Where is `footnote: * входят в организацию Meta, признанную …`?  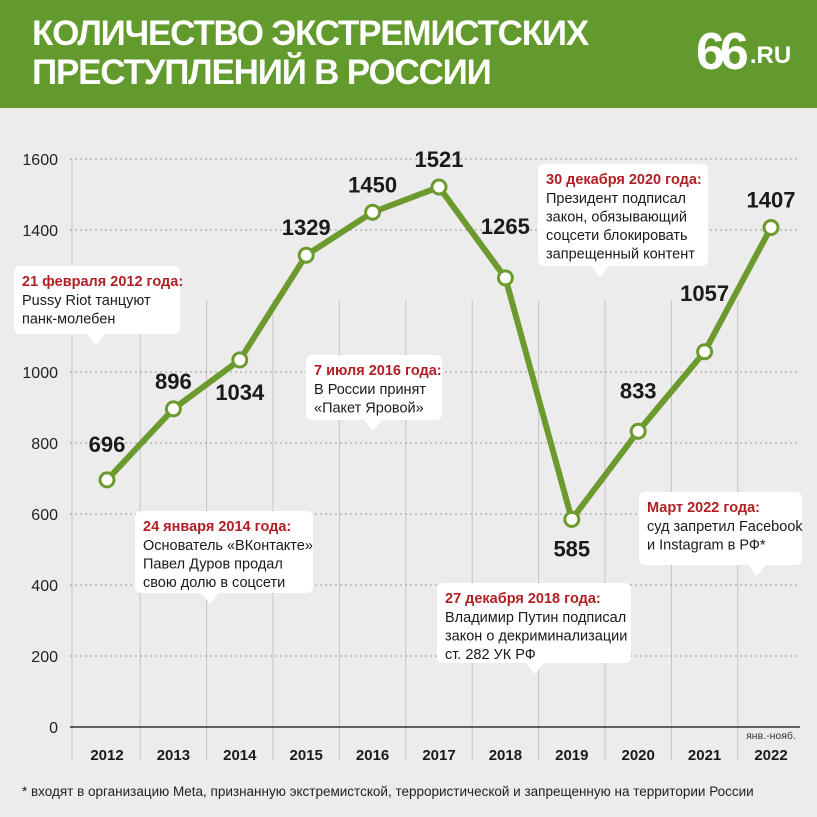 footnote: * входят в организацию Meta, признанную … is located at coordinates (388, 791).